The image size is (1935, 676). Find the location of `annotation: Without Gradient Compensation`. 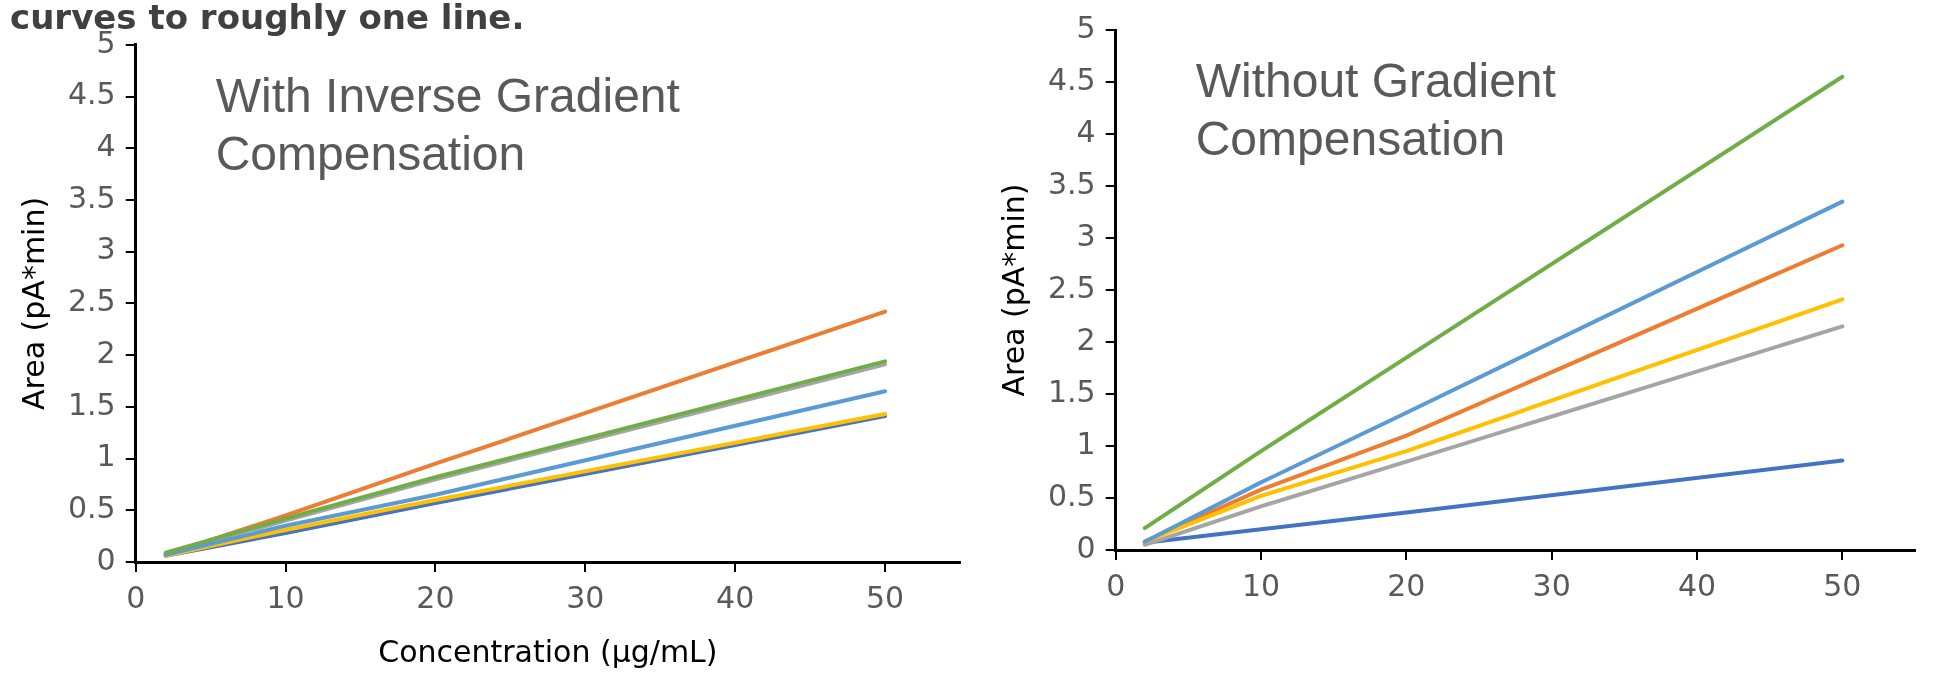

annotation: Without Gradient Compensation is located at coordinates (1375, 110).